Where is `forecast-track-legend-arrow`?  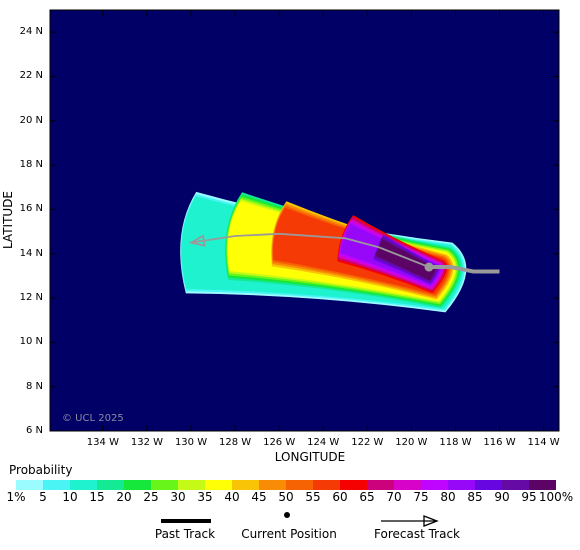
forecast-track-legend-arrow is located at coordinates (410, 521).